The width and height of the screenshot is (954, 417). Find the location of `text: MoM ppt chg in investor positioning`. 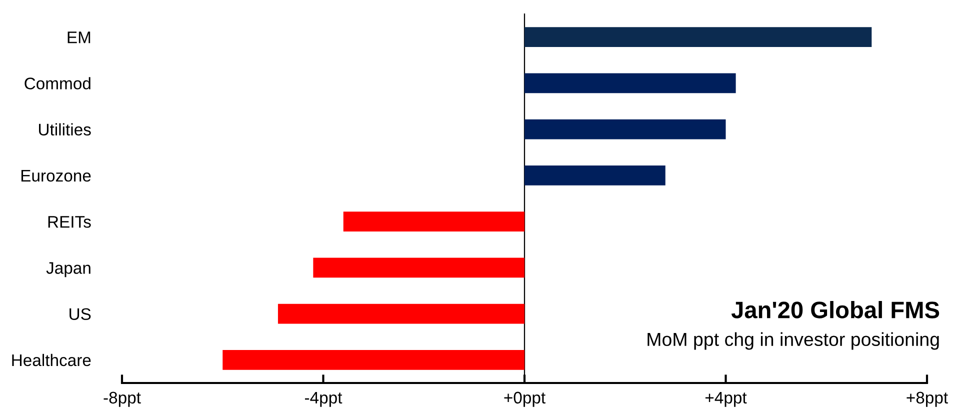

text: MoM ppt chg in investor positioning is located at coordinates (793, 341).